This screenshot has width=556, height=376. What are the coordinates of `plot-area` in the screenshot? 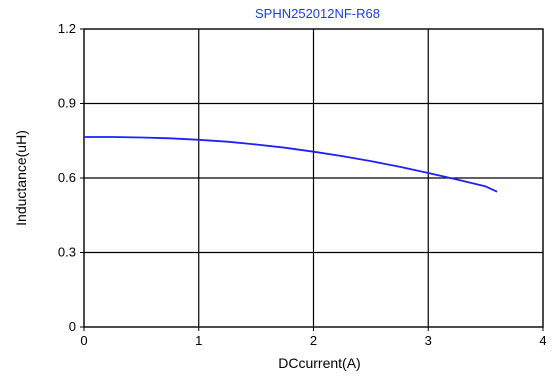 It's located at (290, 164).